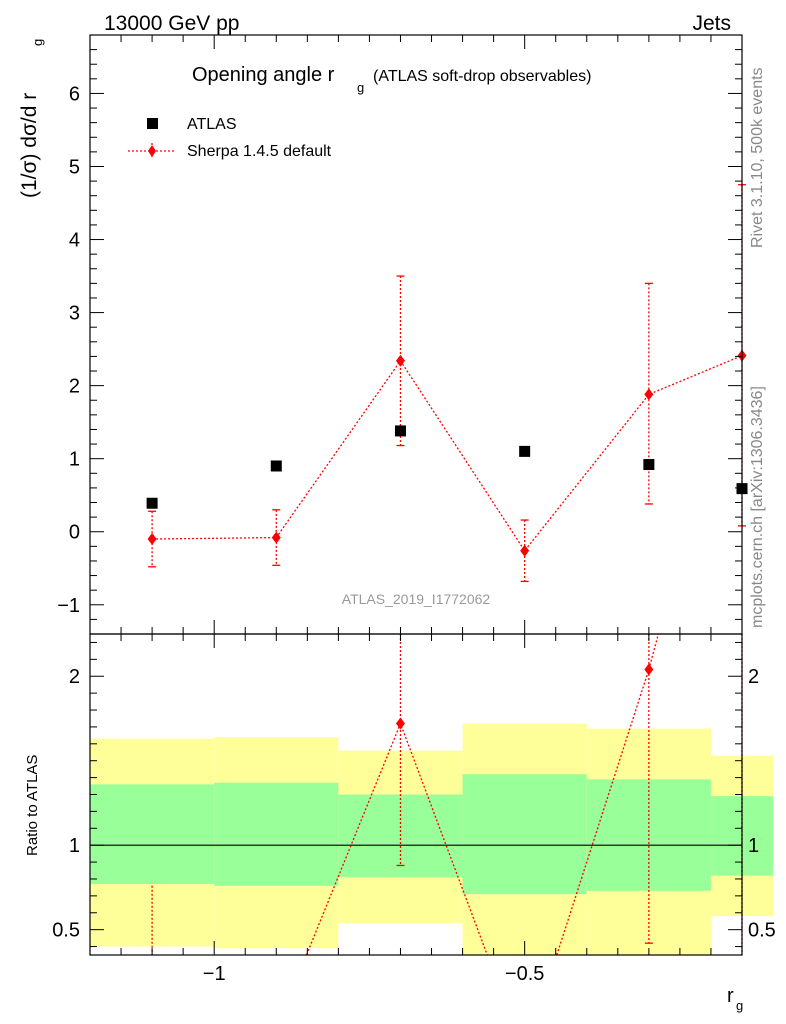 The width and height of the screenshot is (786, 1024). I want to click on ratio-xlabel: r g, so click(735, 999).